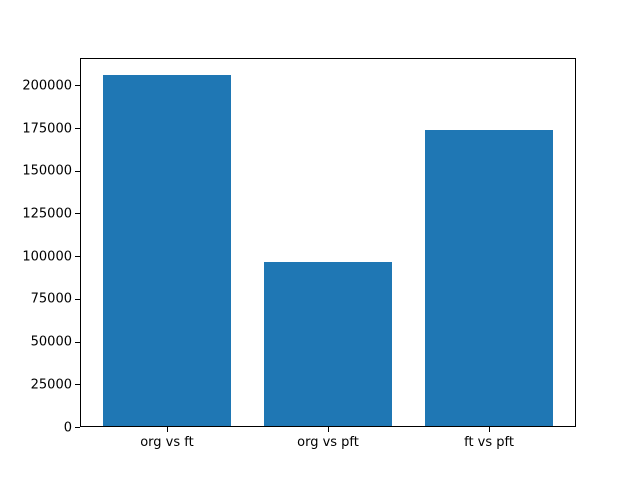 This screenshot has height=480, width=640. What do you see at coordinates (47, 257) in the screenshot?
I see `y-tick-label: 100000` at bounding box center [47, 257].